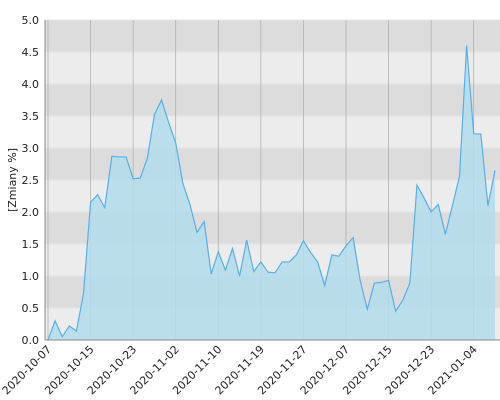 The image size is (500, 400). What do you see at coordinates (31, 212) in the screenshot?
I see `y-tick-label: 2.0` at bounding box center [31, 212].